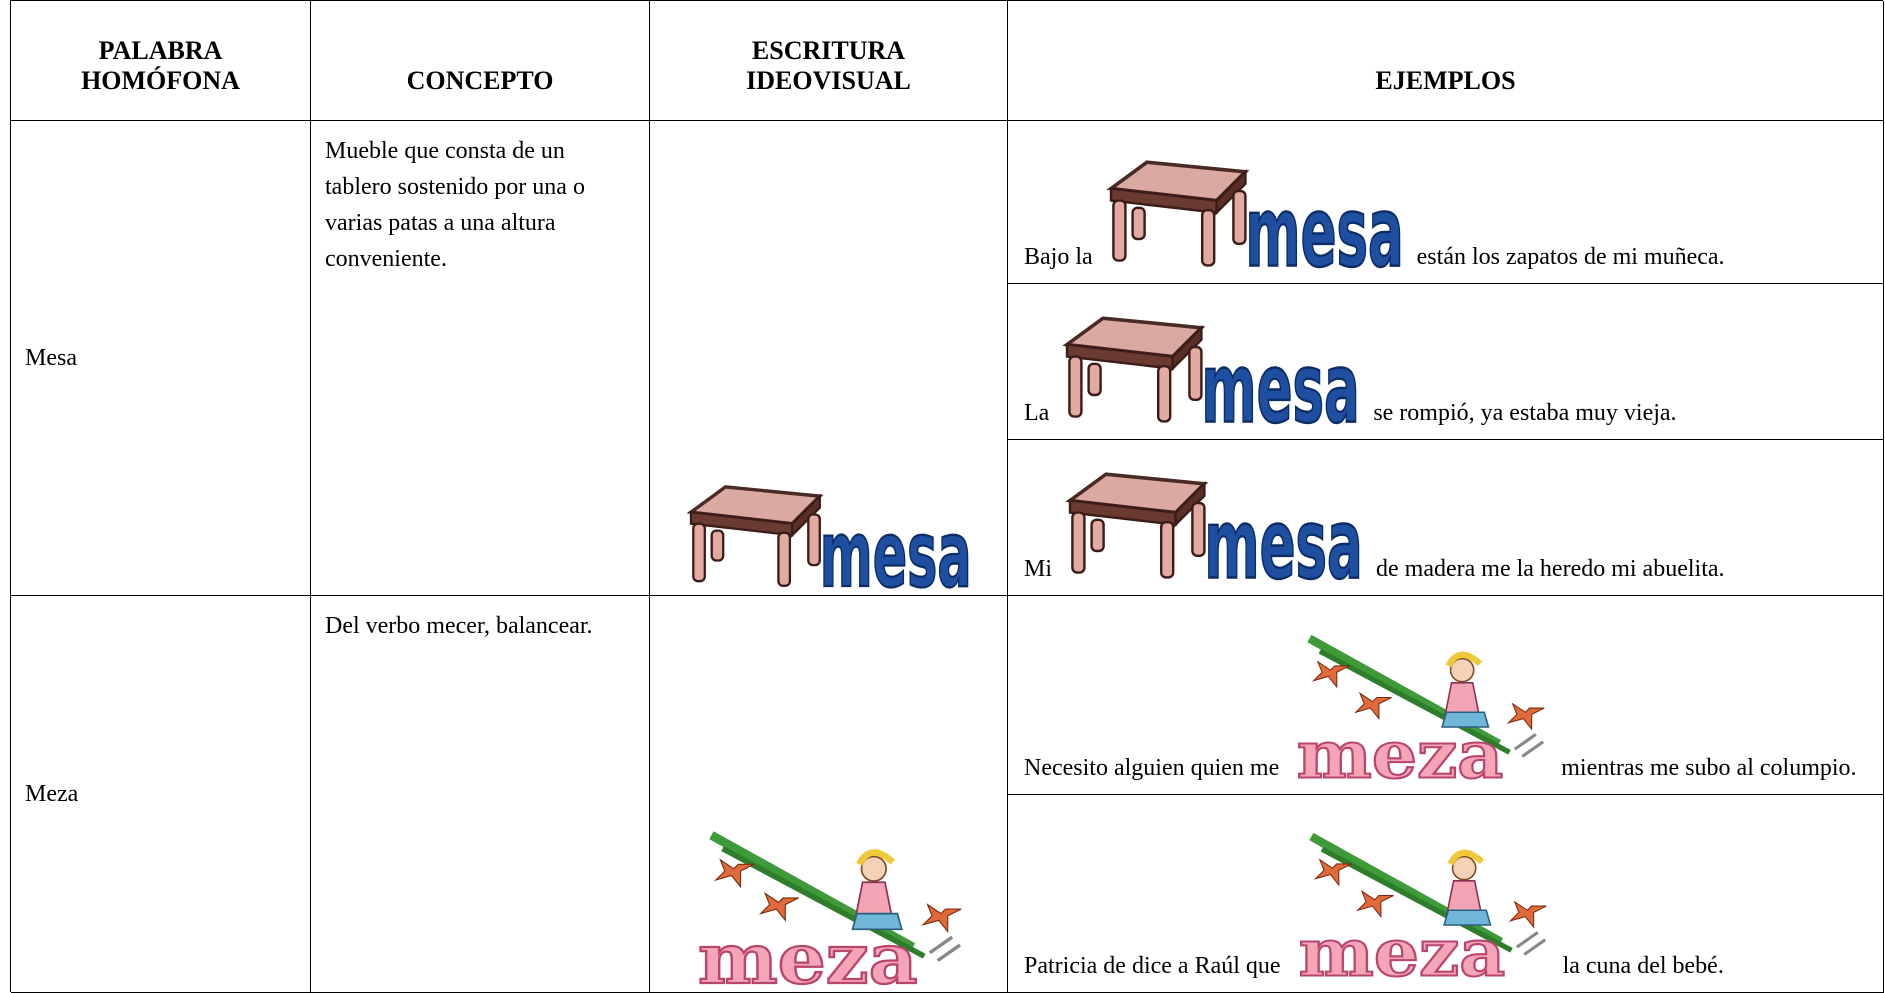 This screenshot has width=1885, height=993. Describe the element at coordinates (1643, 966) in the screenshot. I see `example-after: la cuna del bebé.` at that location.